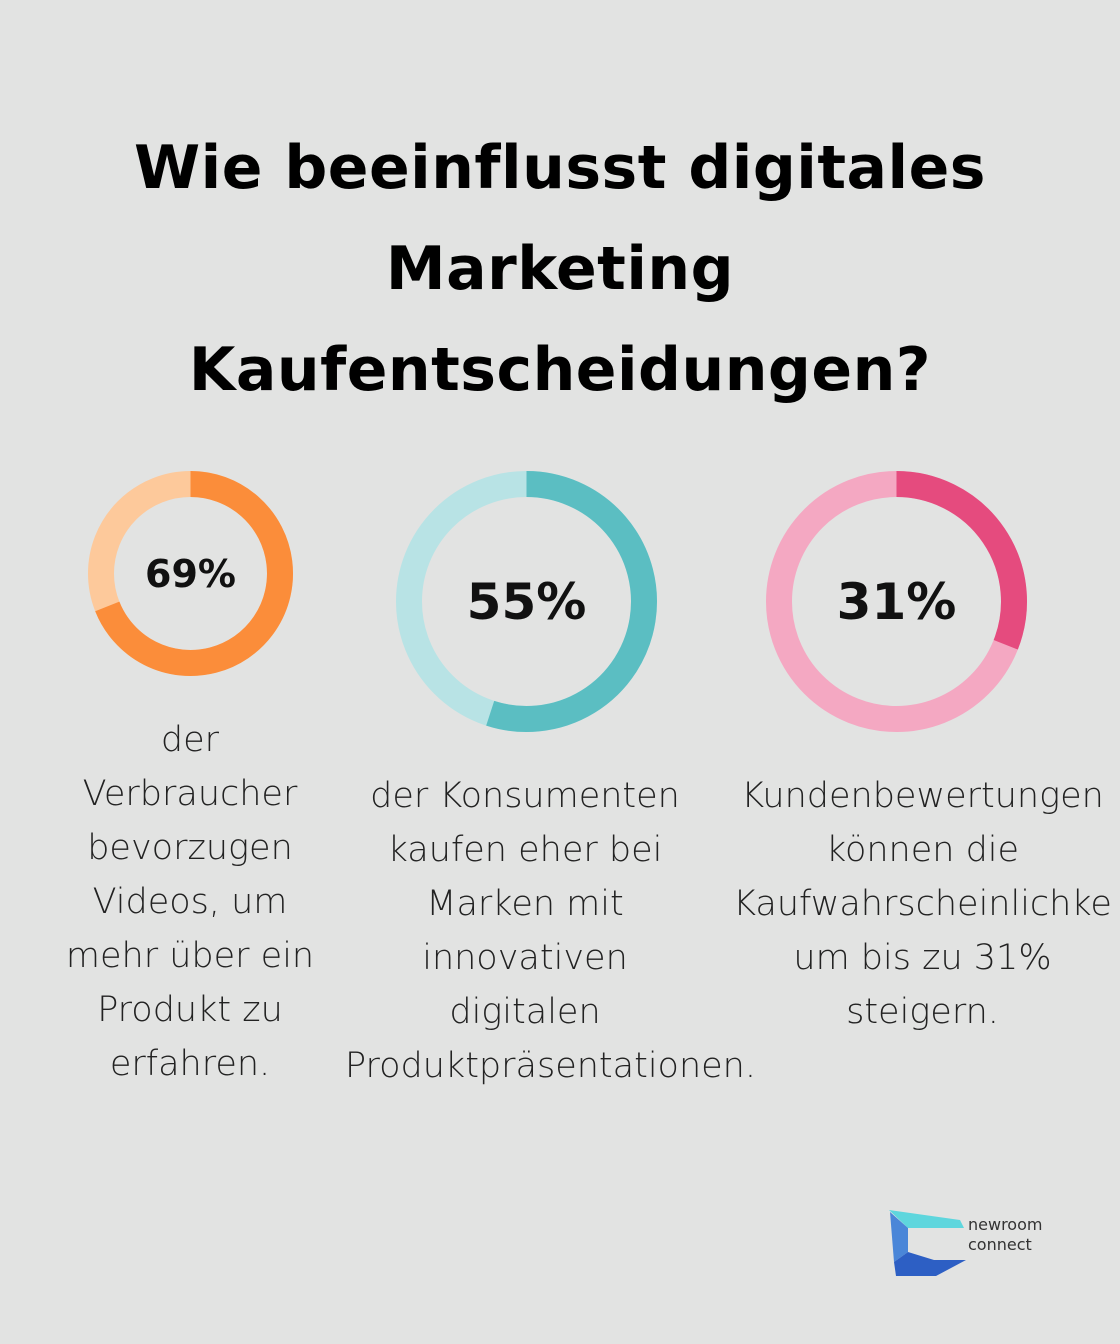 The image size is (1120, 1344). Describe the element at coordinates (190, 848) in the screenshot. I see `description-1-line: bevorzugen` at that location.